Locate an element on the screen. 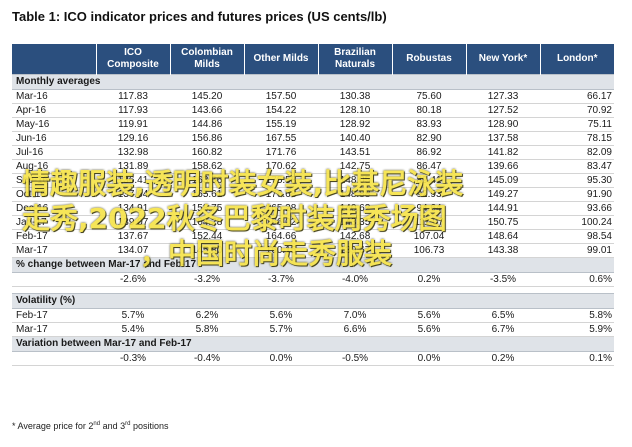 This screenshot has width=632, height=447. column-header: London* is located at coordinates (576, 59).